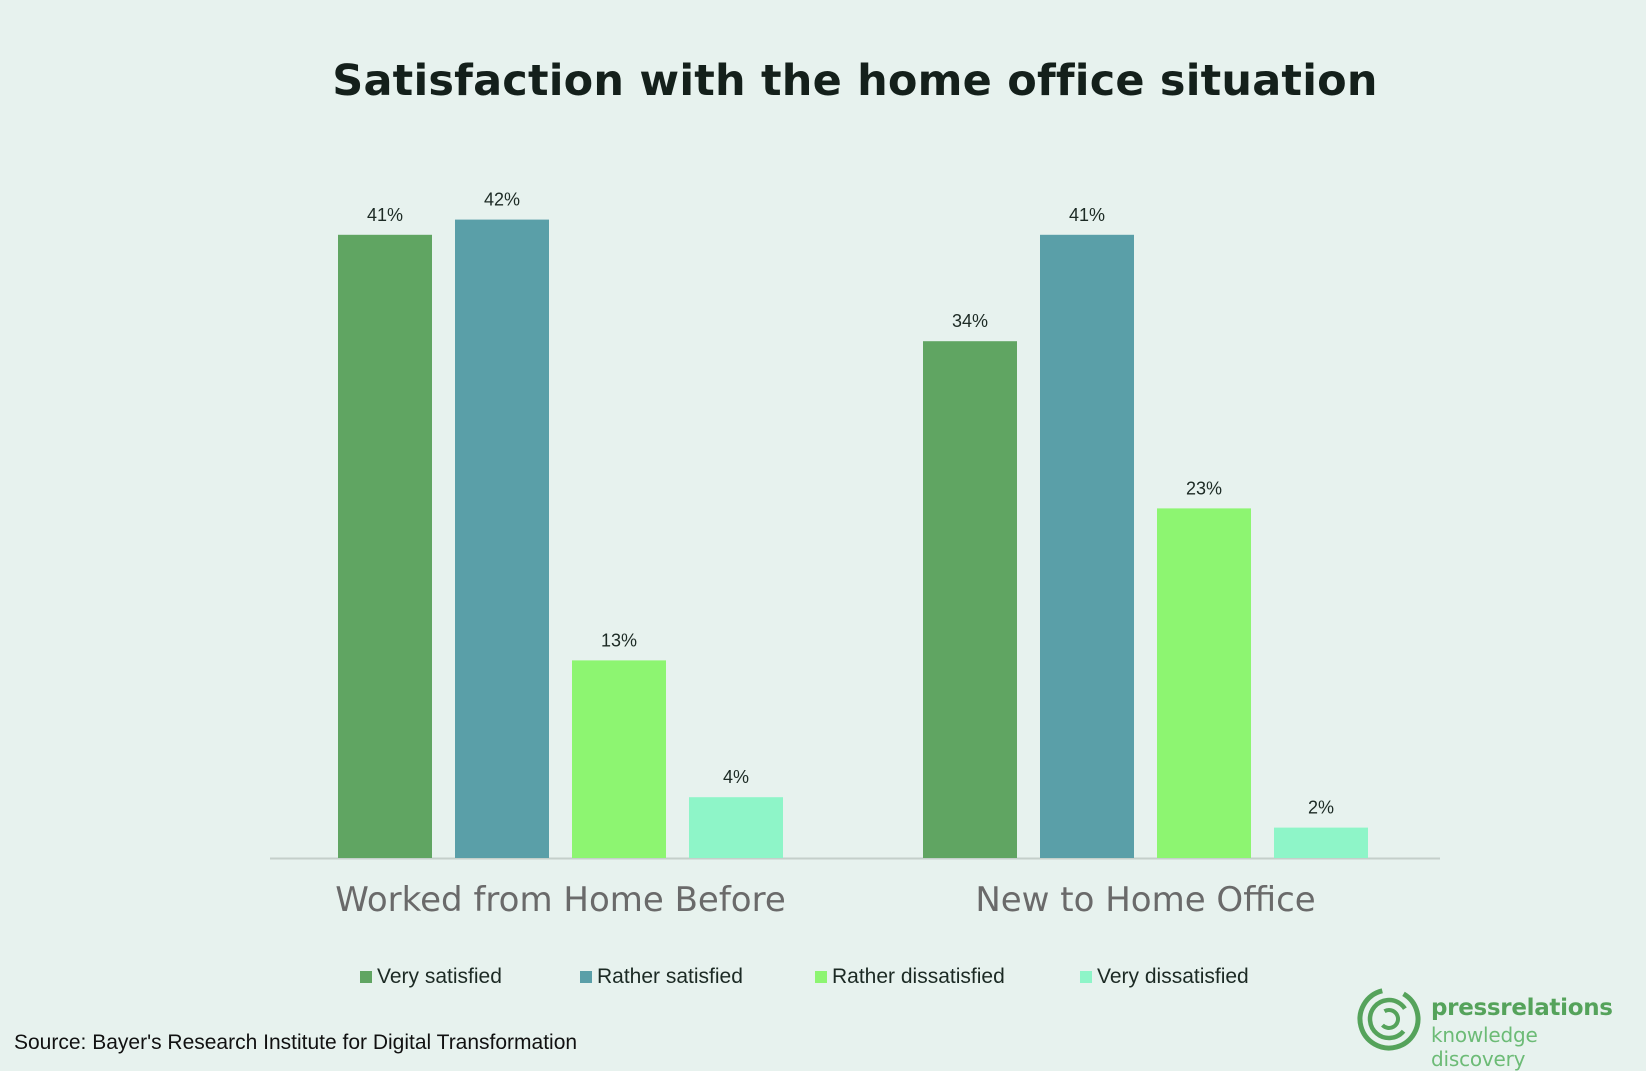 The height and width of the screenshot is (1071, 1646). I want to click on legend-swatch-rather-satisfied, so click(586, 977).